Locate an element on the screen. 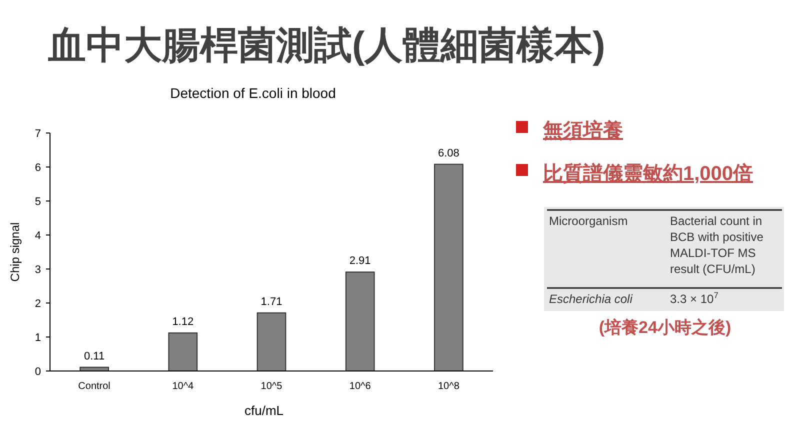 The width and height of the screenshot is (807, 429). text: Bacterial count in BCB with positive MALDI-TOF MS result (CFU/mL) is located at coordinates (717, 245).